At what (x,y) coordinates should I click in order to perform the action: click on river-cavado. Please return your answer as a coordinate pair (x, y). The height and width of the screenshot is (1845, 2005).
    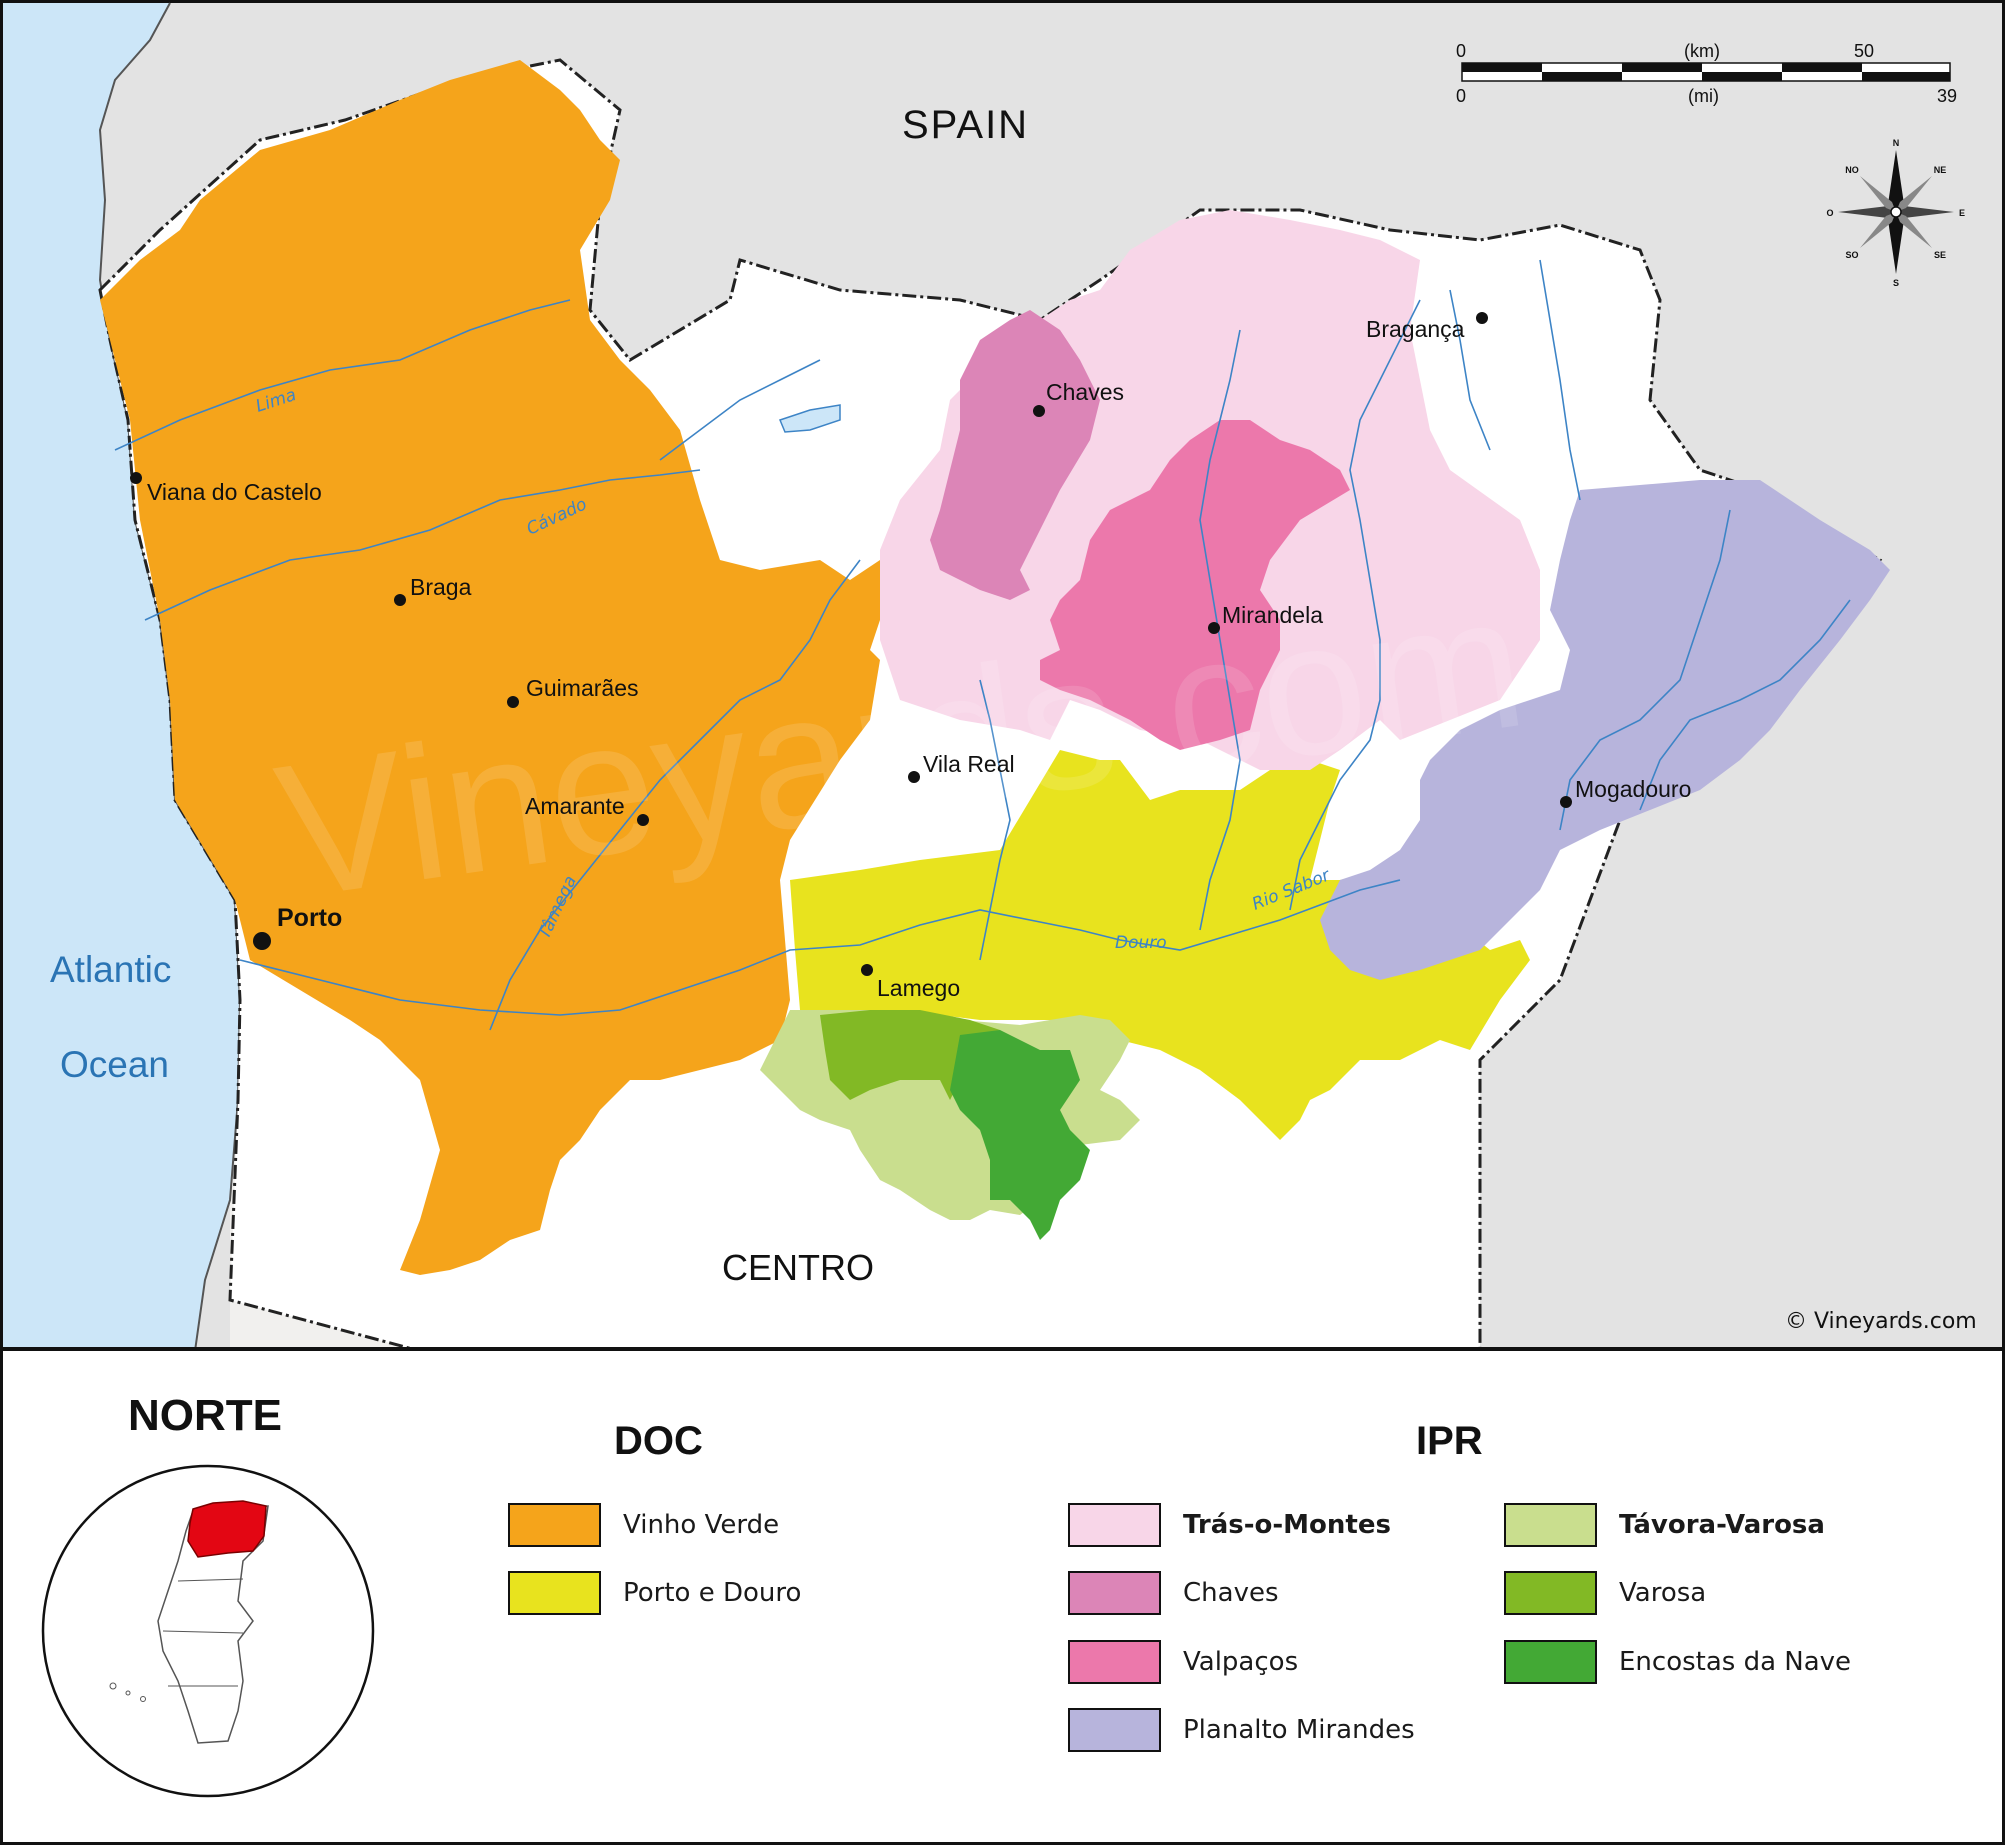
    Looking at the image, I should click on (422, 545).